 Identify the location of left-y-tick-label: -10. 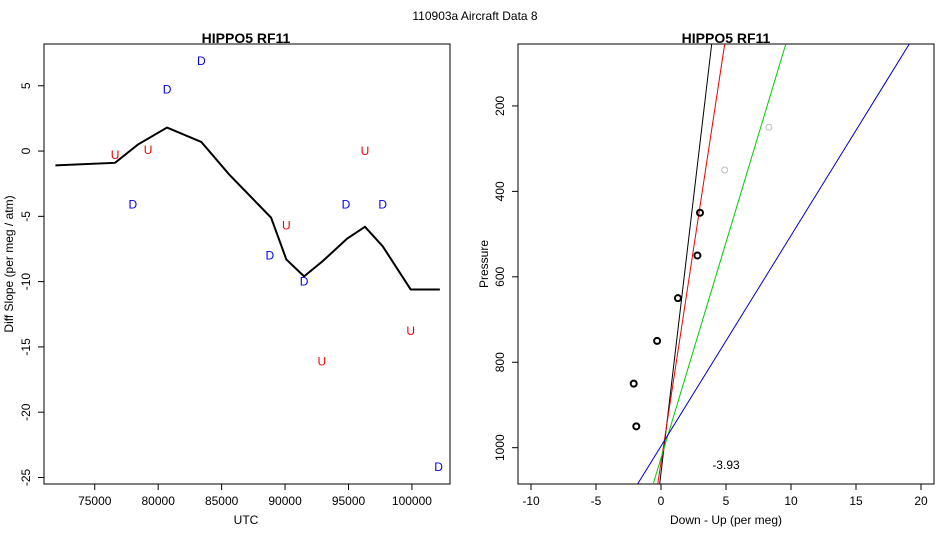
(26, 282).